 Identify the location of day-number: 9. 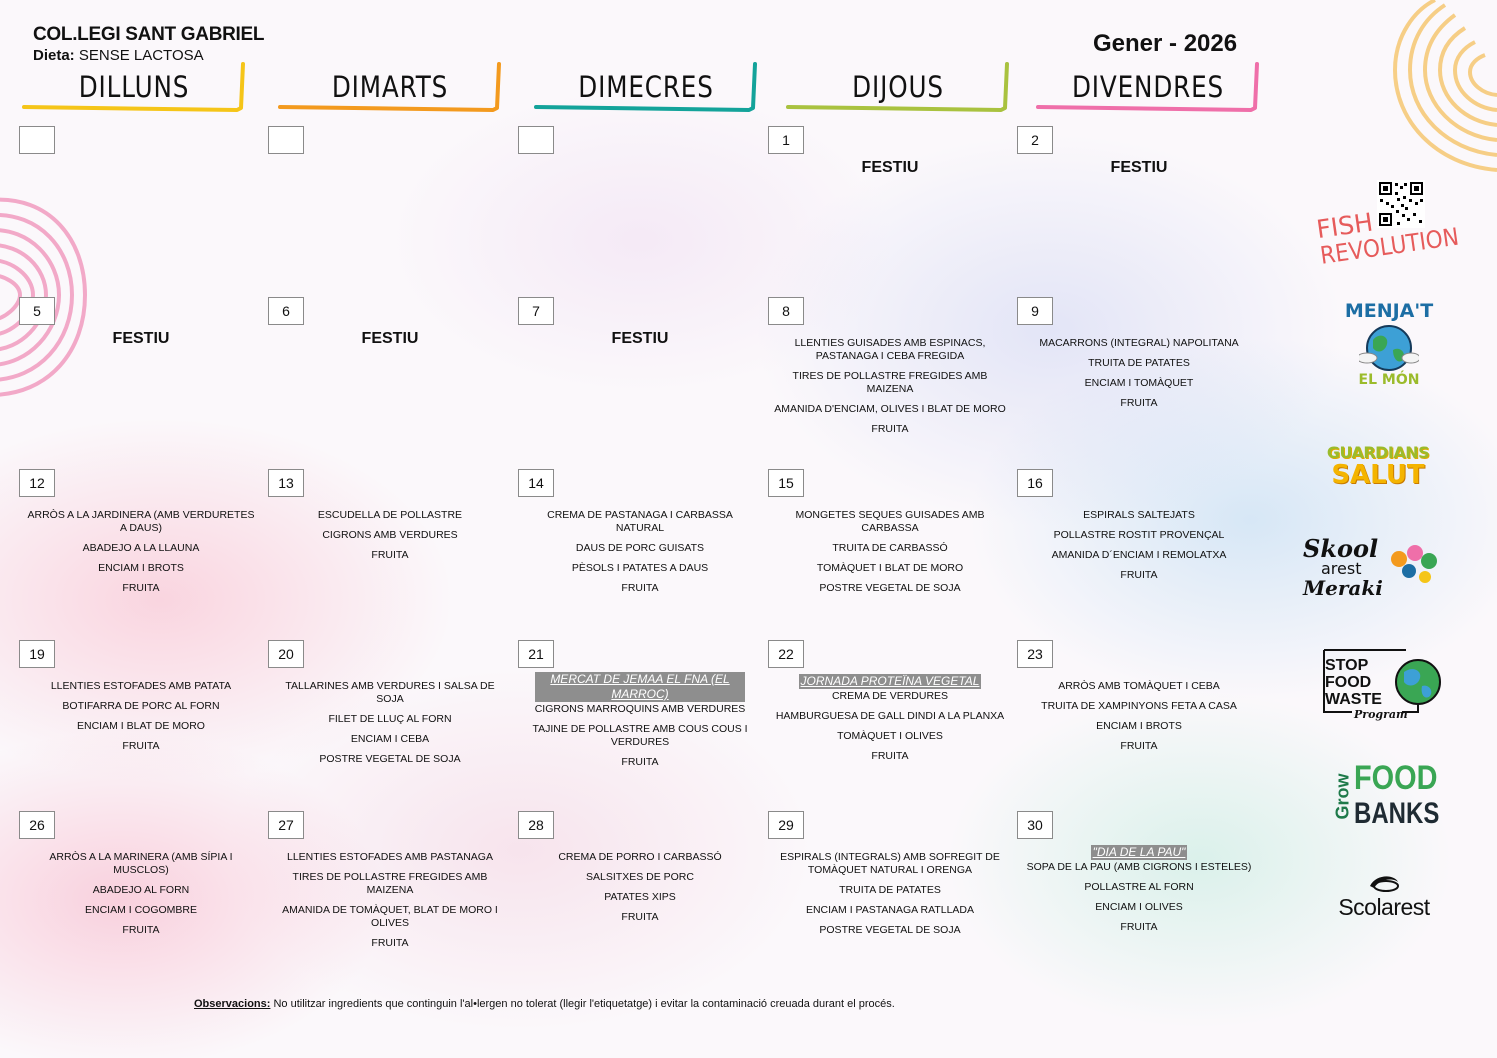
(1035, 311).